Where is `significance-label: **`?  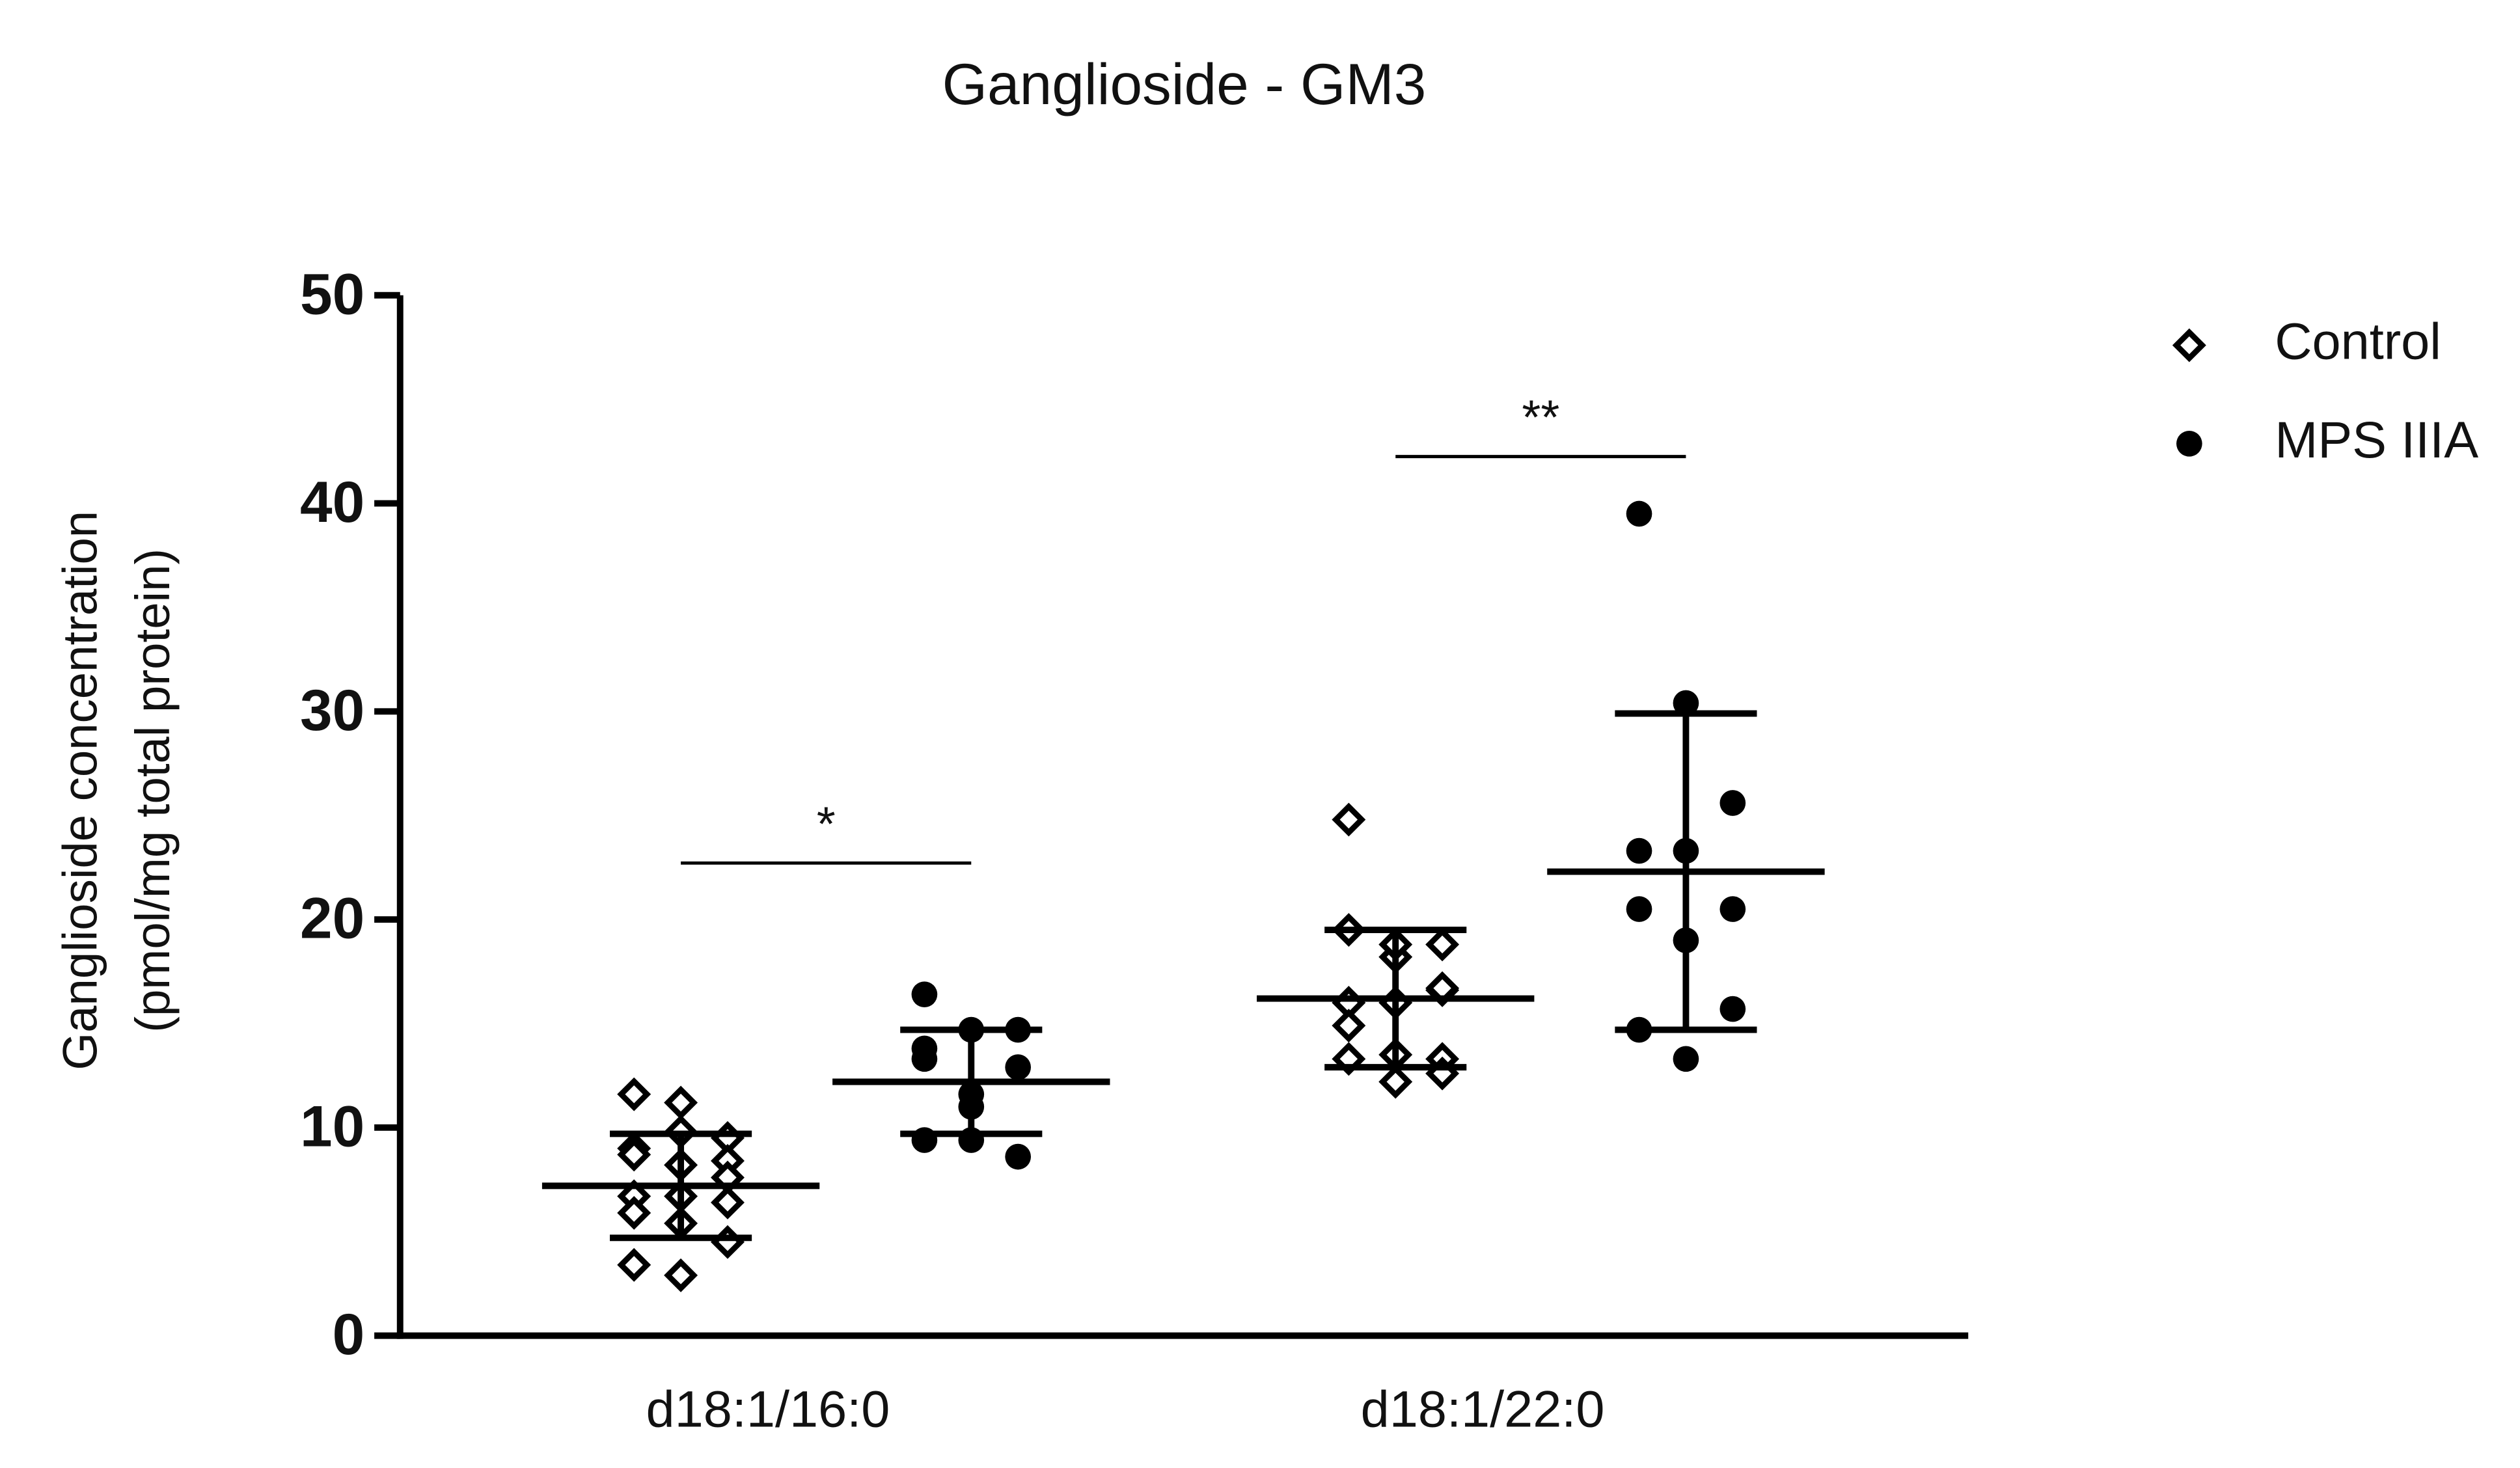
significance-label: ** is located at coordinates (1540, 417).